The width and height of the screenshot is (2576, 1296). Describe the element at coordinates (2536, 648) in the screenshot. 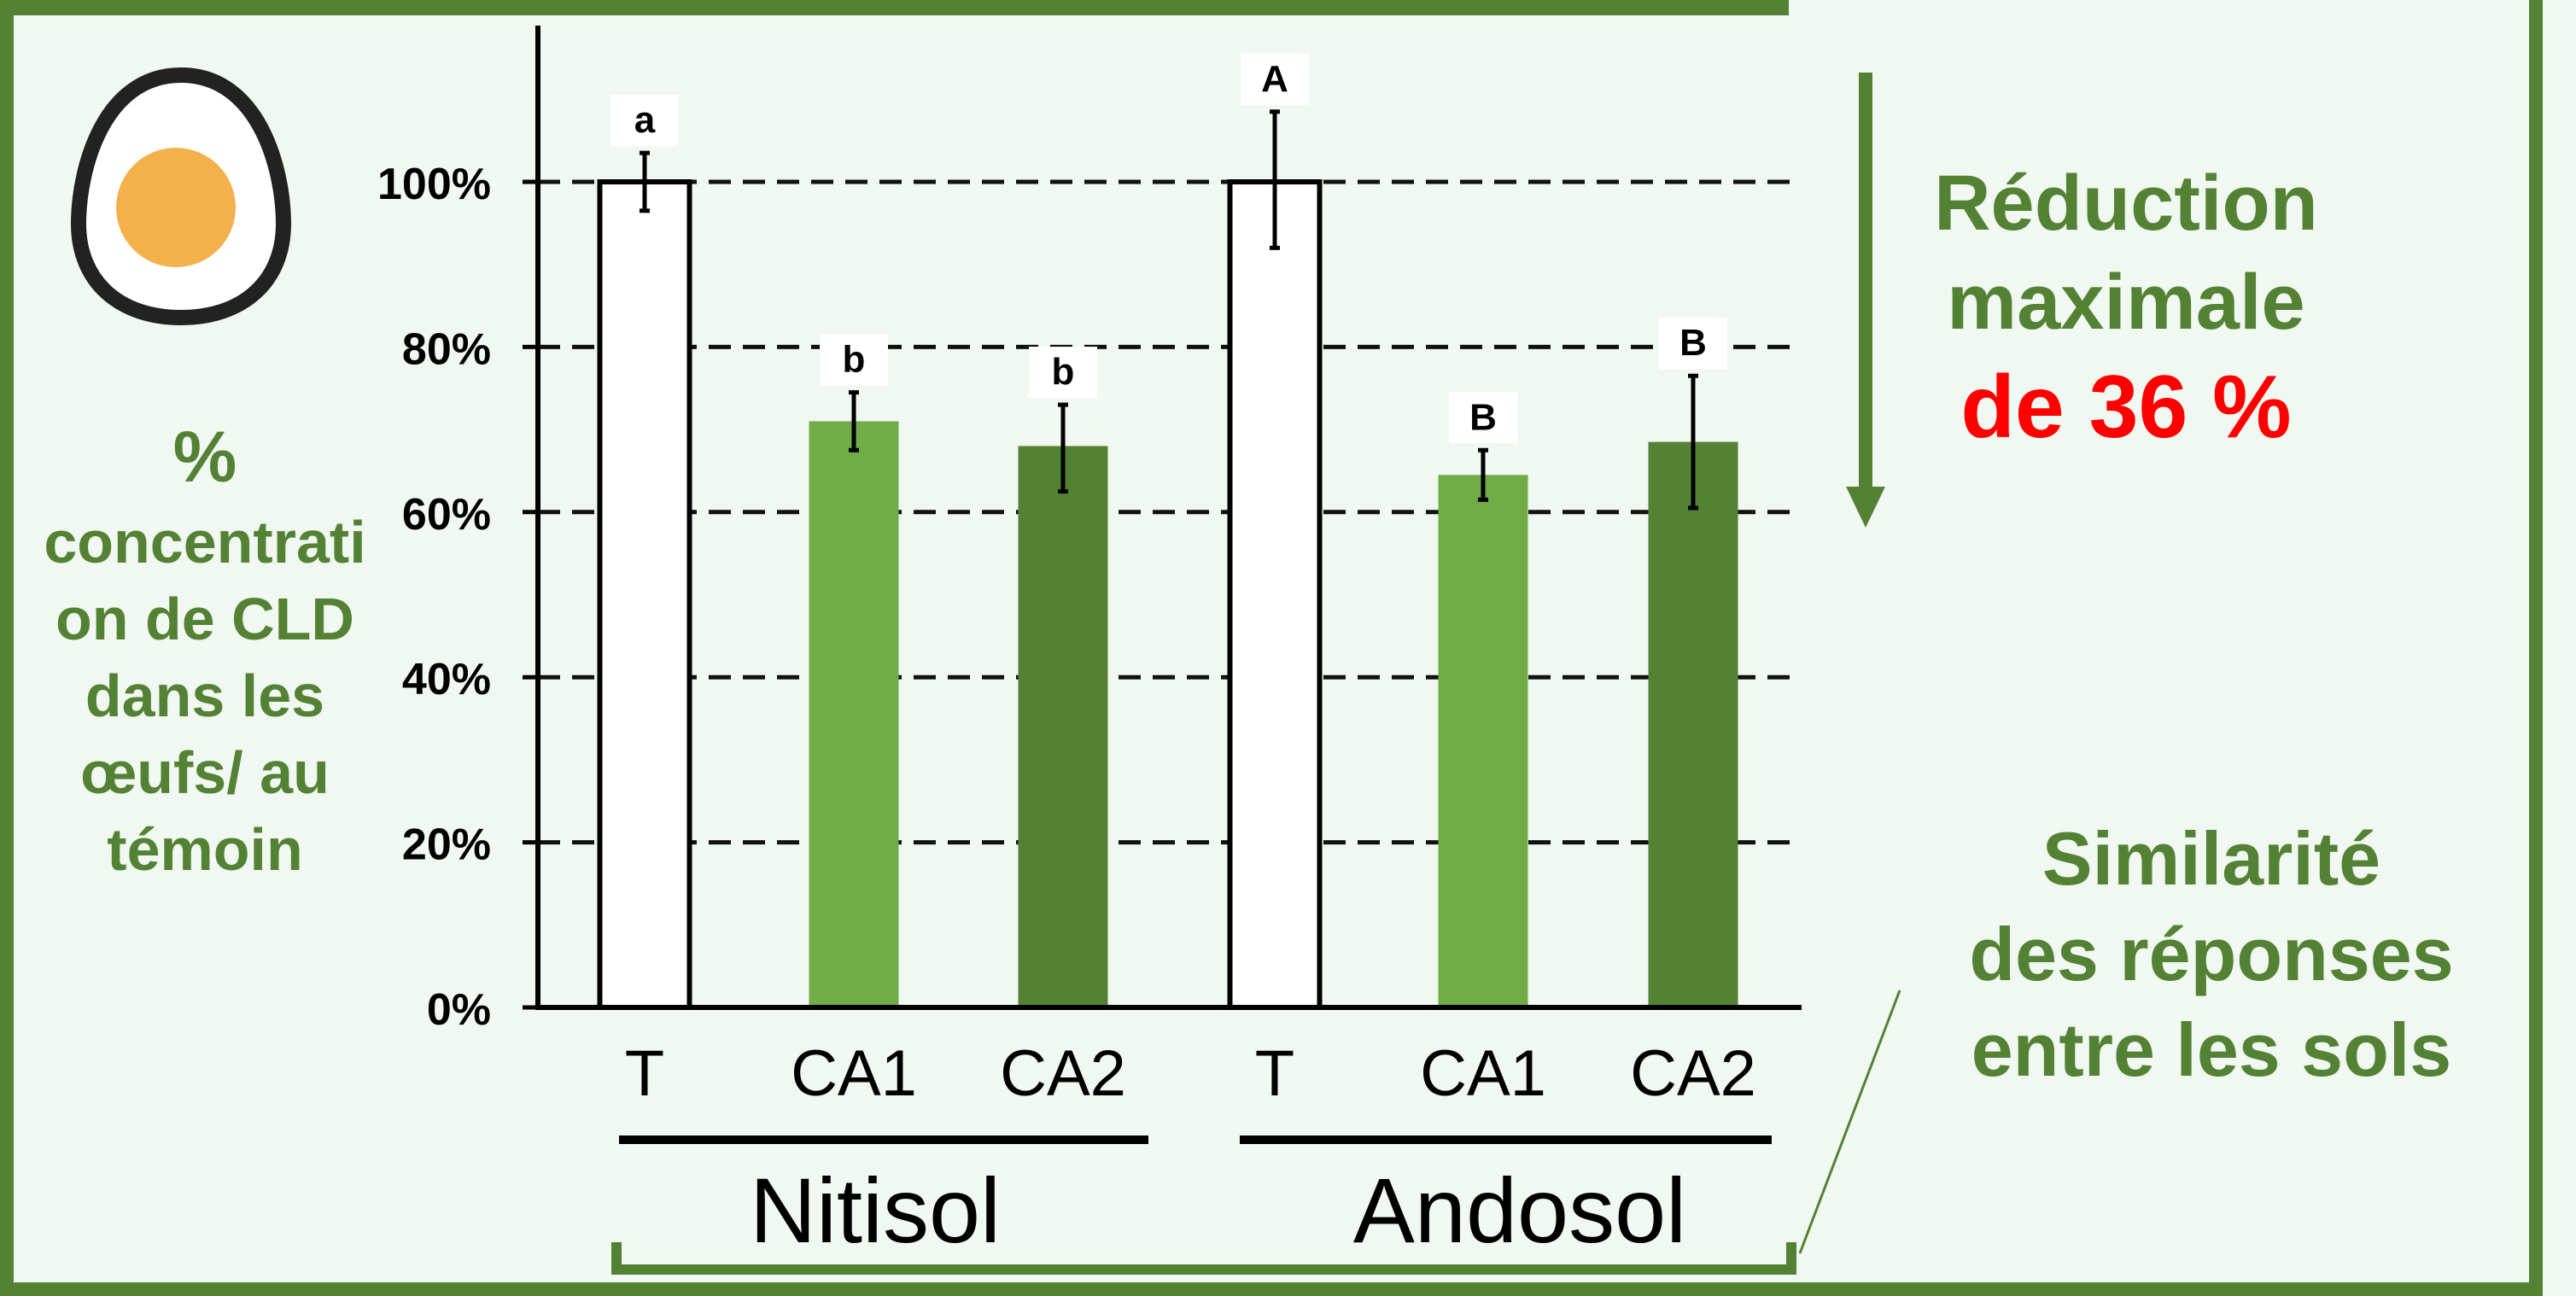

I see `frame-right-edge` at that location.